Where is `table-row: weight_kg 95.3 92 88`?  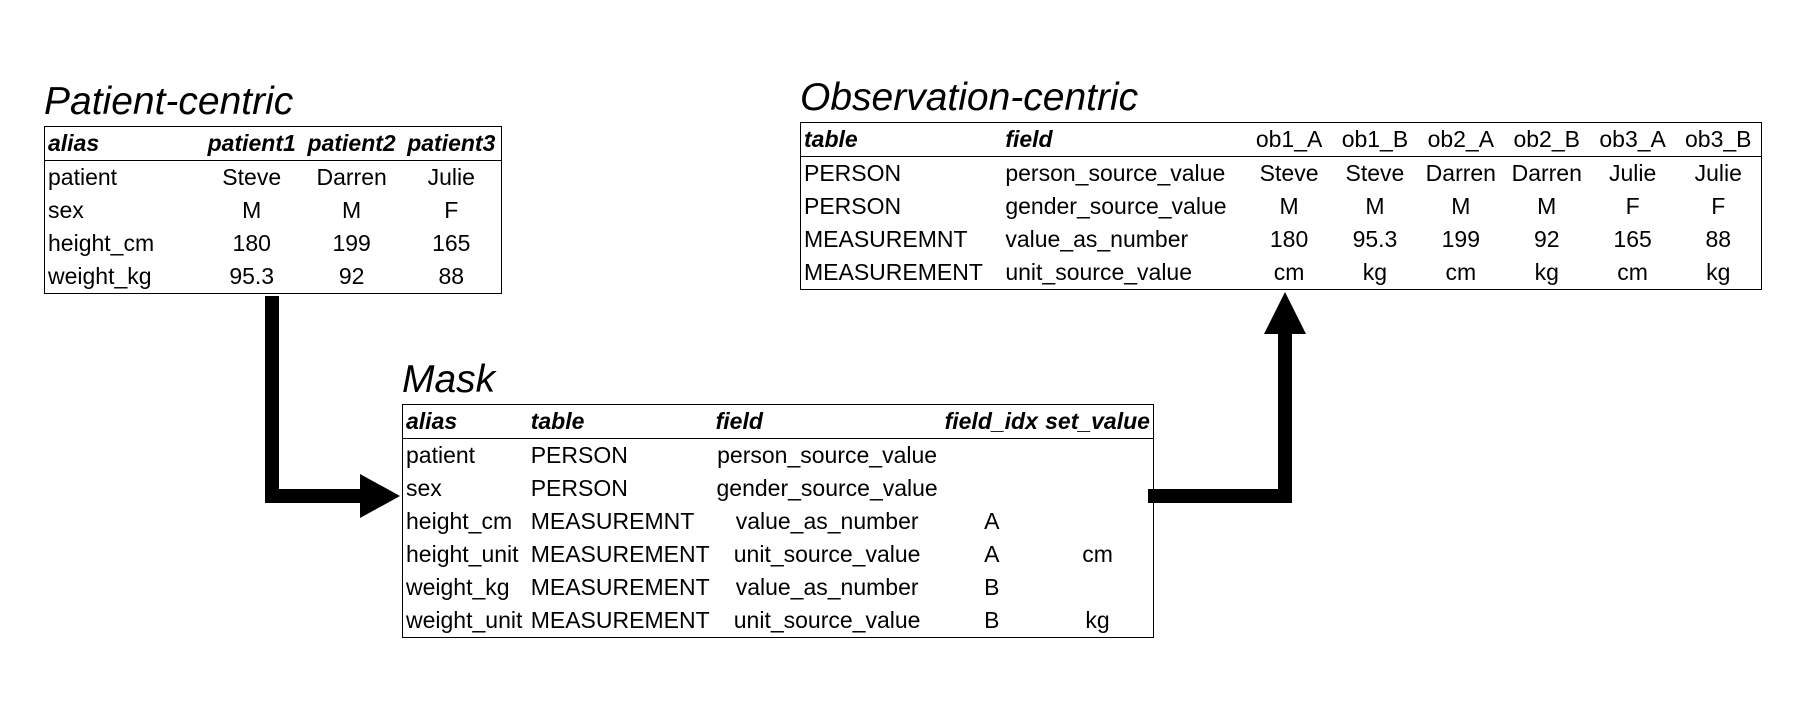
table-row: weight_kg 95.3 92 88 is located at coordinates (273, 277).